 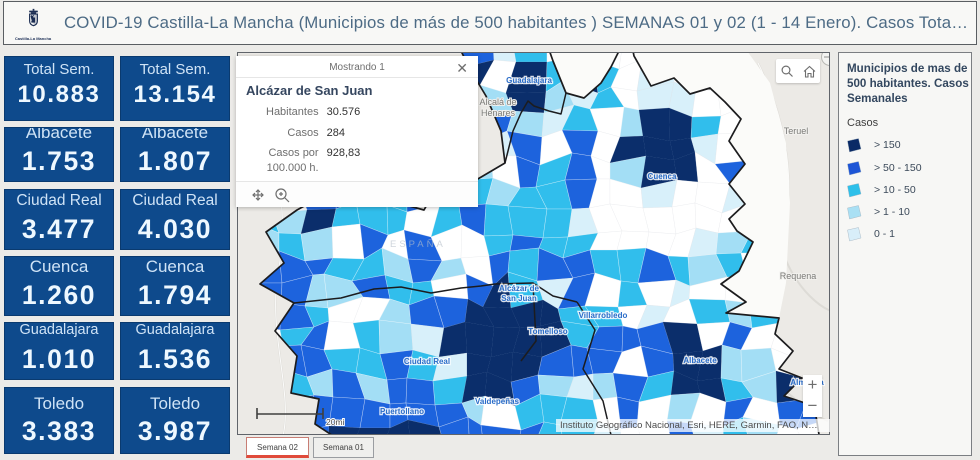 I want to click on svg-text: Guadalajara, so click(x=529, y=80).